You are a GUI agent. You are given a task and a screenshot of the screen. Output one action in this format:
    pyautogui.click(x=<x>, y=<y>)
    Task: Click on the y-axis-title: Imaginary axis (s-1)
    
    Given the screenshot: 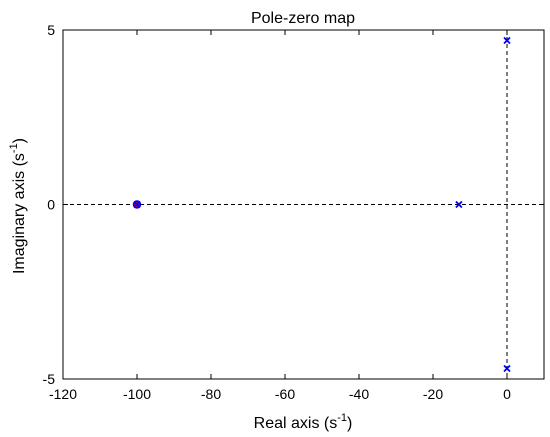 What is the action you would take?
    pyautogui.click(x=18, y=206)
    